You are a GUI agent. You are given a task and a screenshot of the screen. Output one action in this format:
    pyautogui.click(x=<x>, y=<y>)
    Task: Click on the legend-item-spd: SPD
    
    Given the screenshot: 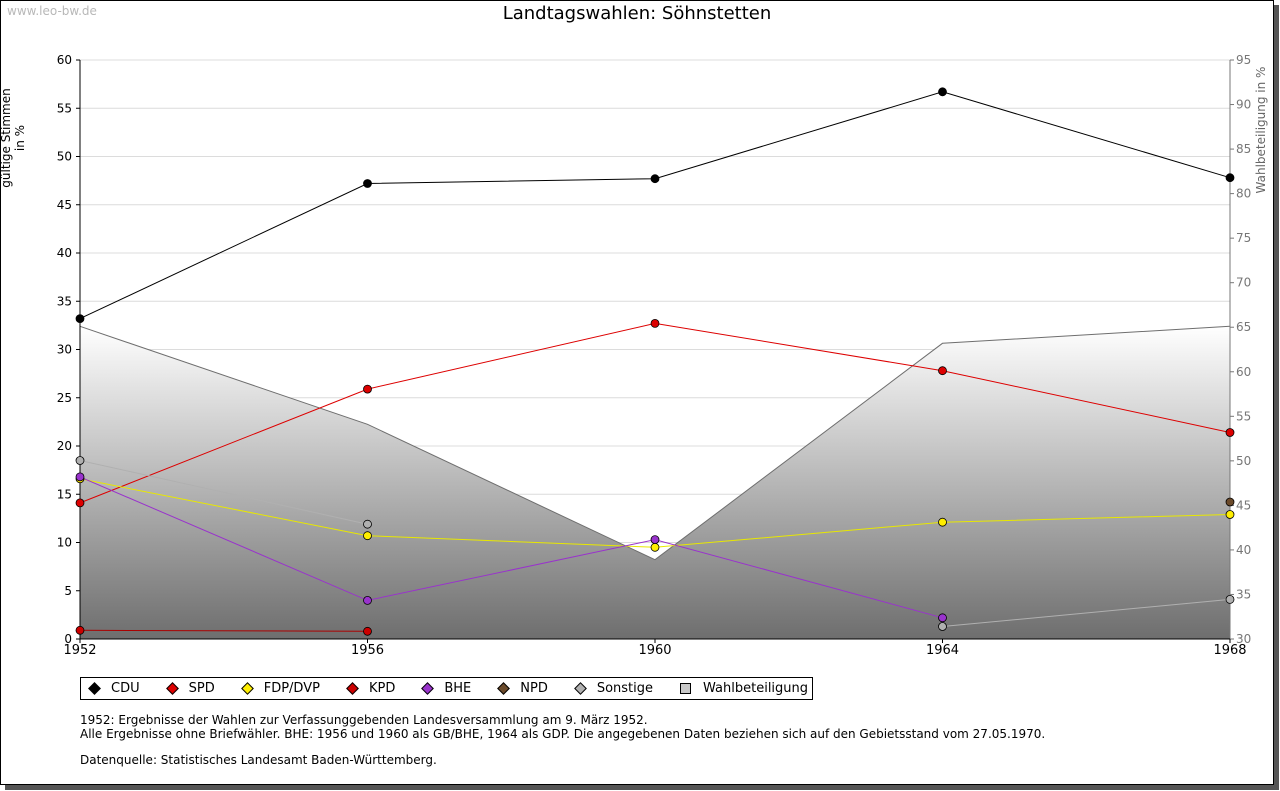 What is the action you would take?
    pyautogui.click(x=190, y=688)
    